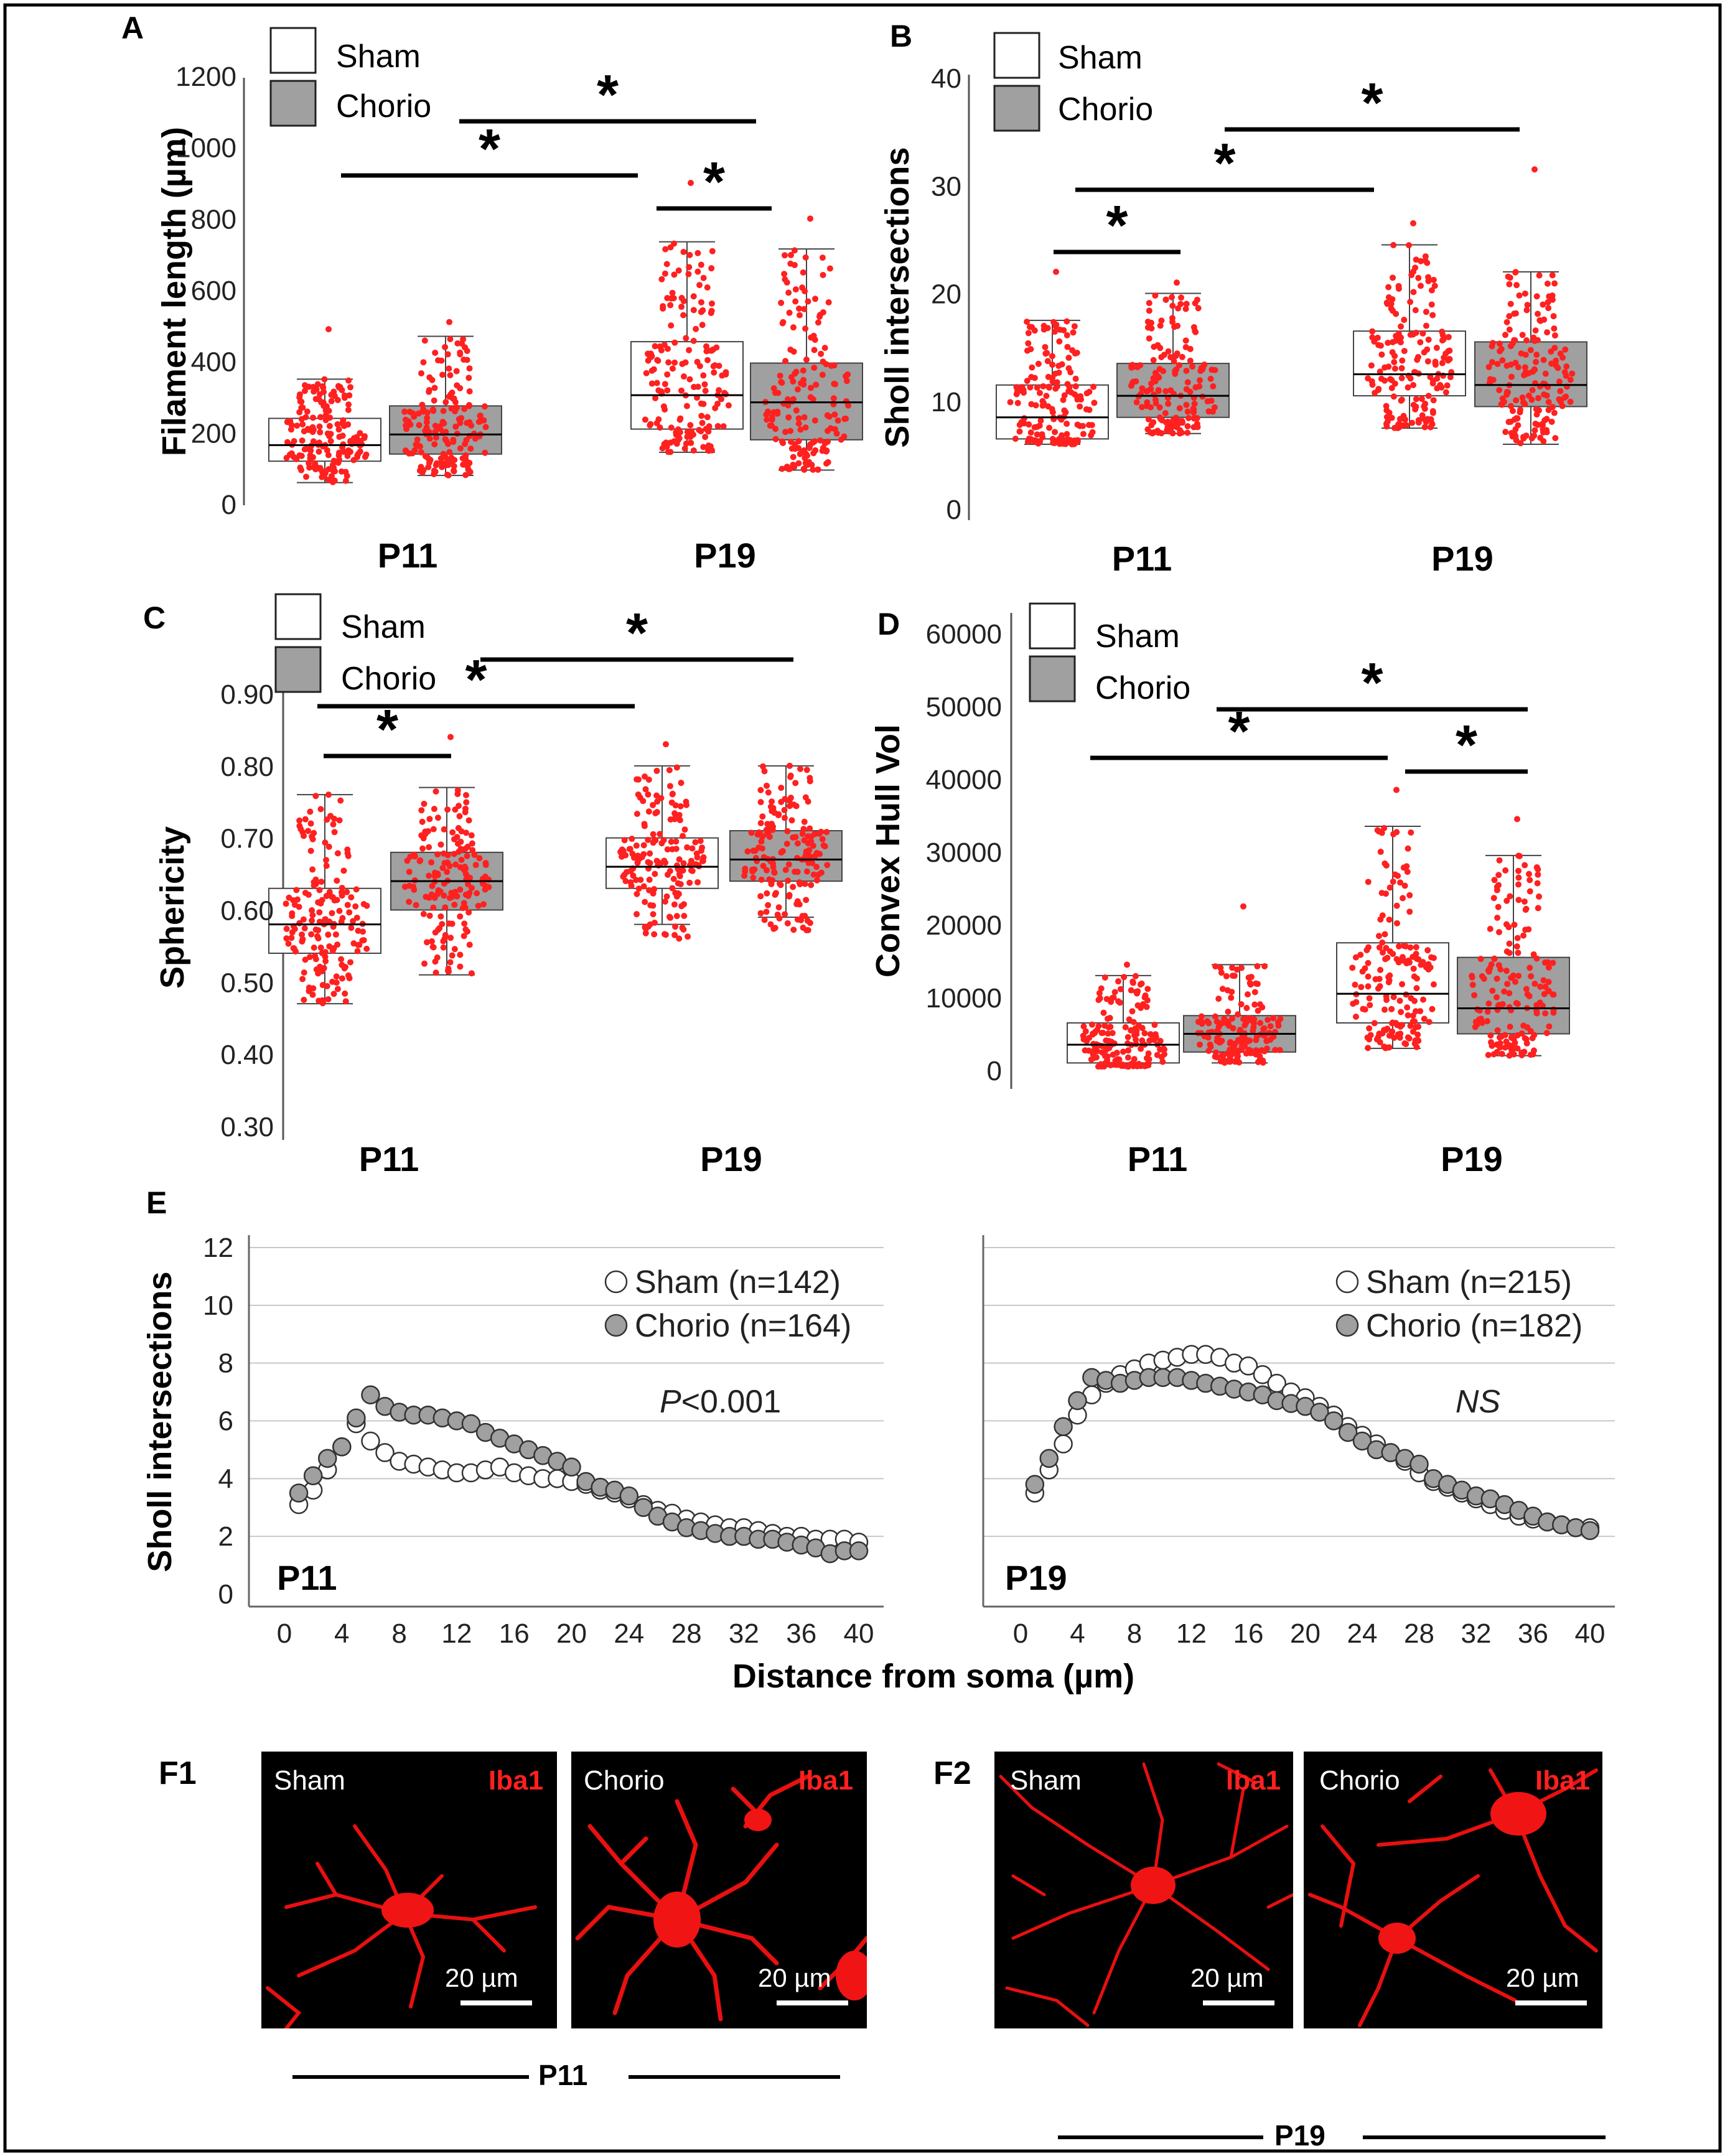 This screenshot has width=1725, height=2156. What do you see at coordinates (572, 1634) in the screenshot?
I see `x-tick-label: 20` at bounding box center [572, 1634].